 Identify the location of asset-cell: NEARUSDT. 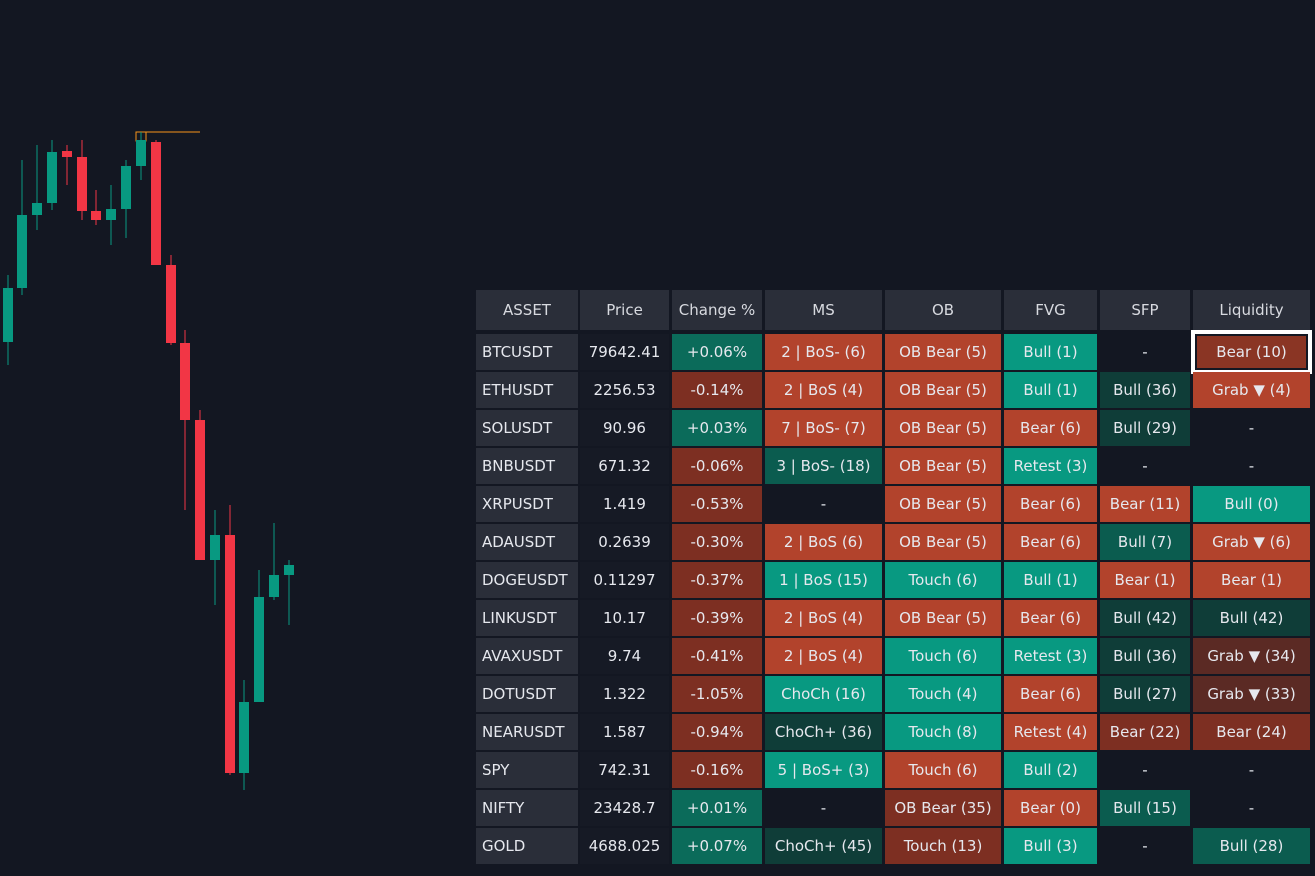
(527, 732).